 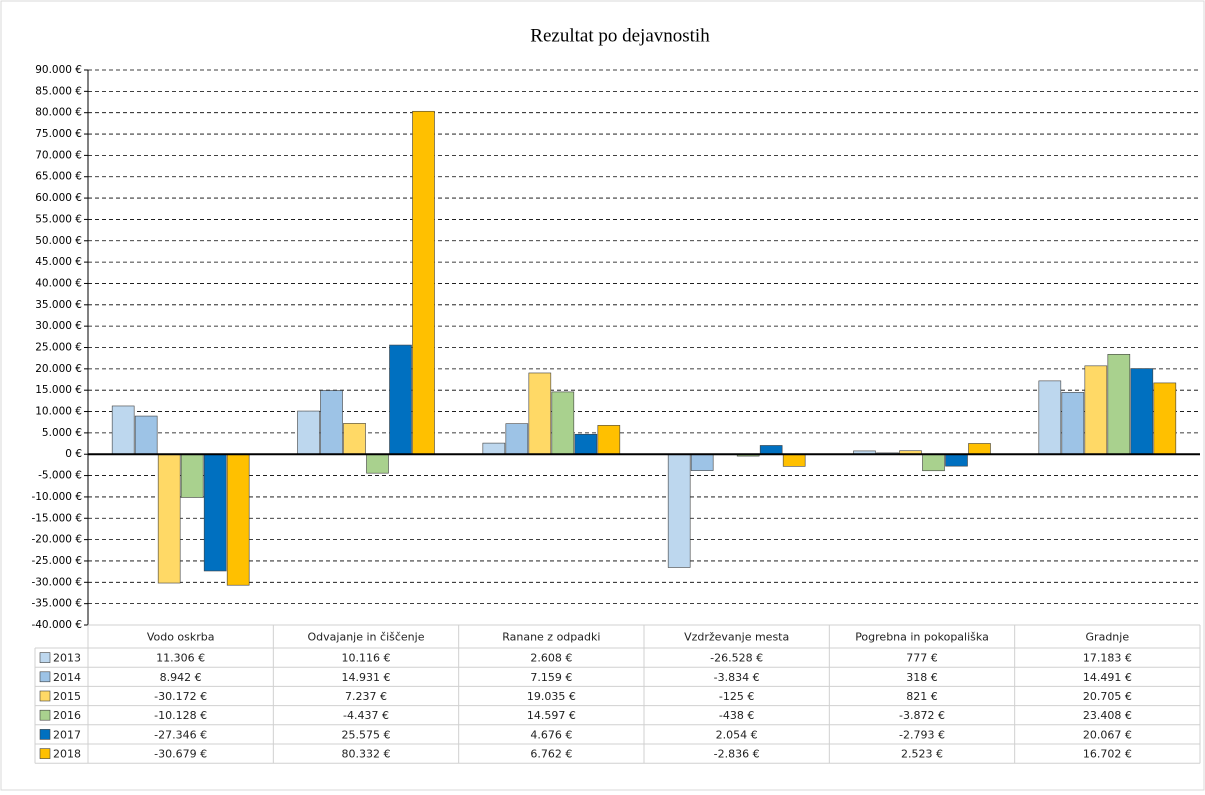 What do you see at coordinates (922, 734) in the screenshot?
I see `table-value: -2.793 €` at bounding box center [922, 734].